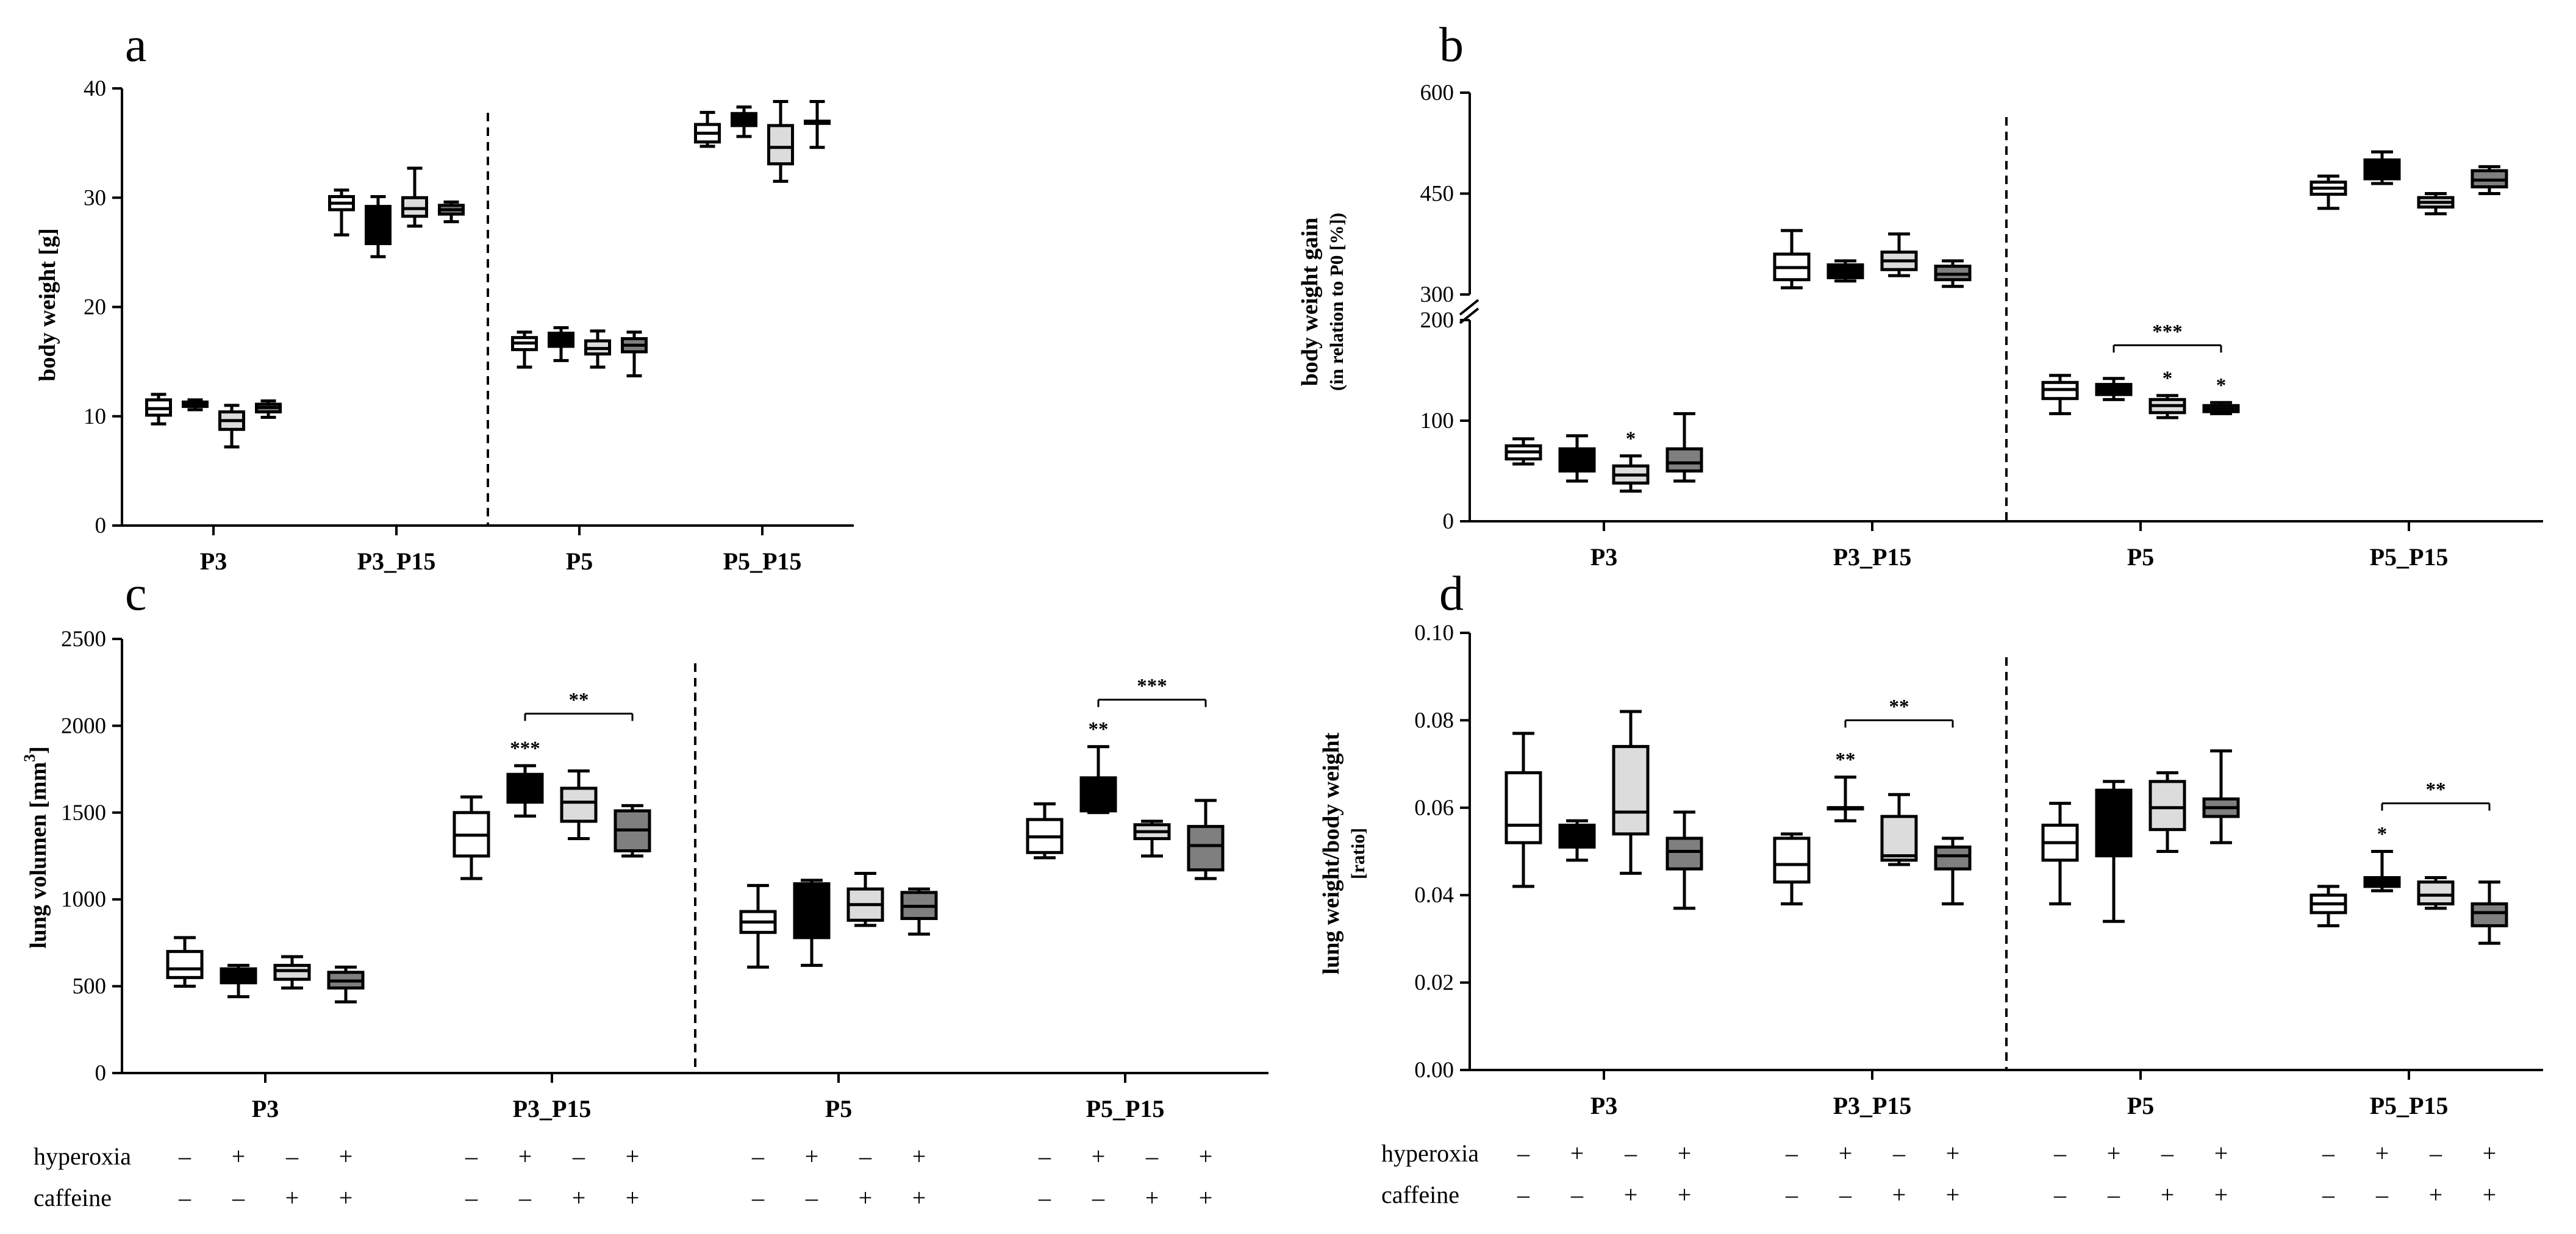 This screenshot has width=2576, height=1234. What do you see at coordinates (95, 307) in the screenshot?
I see `y-tick-label: 20` at bounding box center [95, 307].